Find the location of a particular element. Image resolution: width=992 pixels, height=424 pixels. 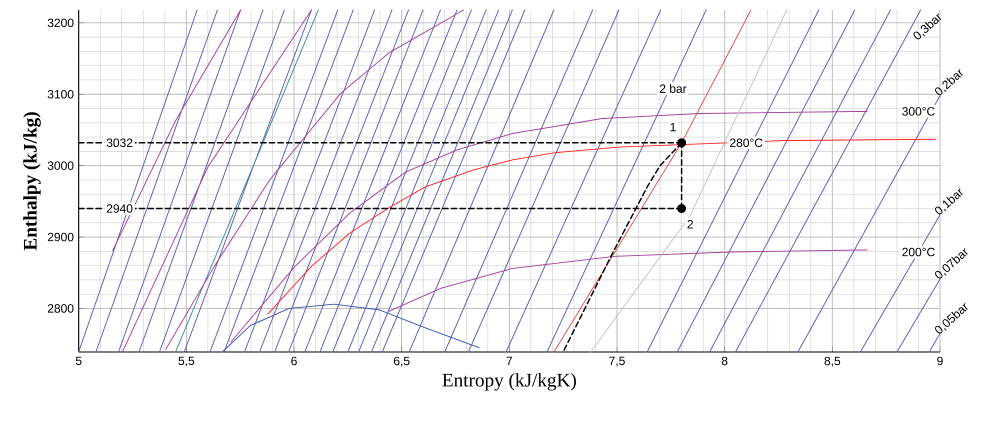

annotation: 2 bar is located at coordinates (673, 88).